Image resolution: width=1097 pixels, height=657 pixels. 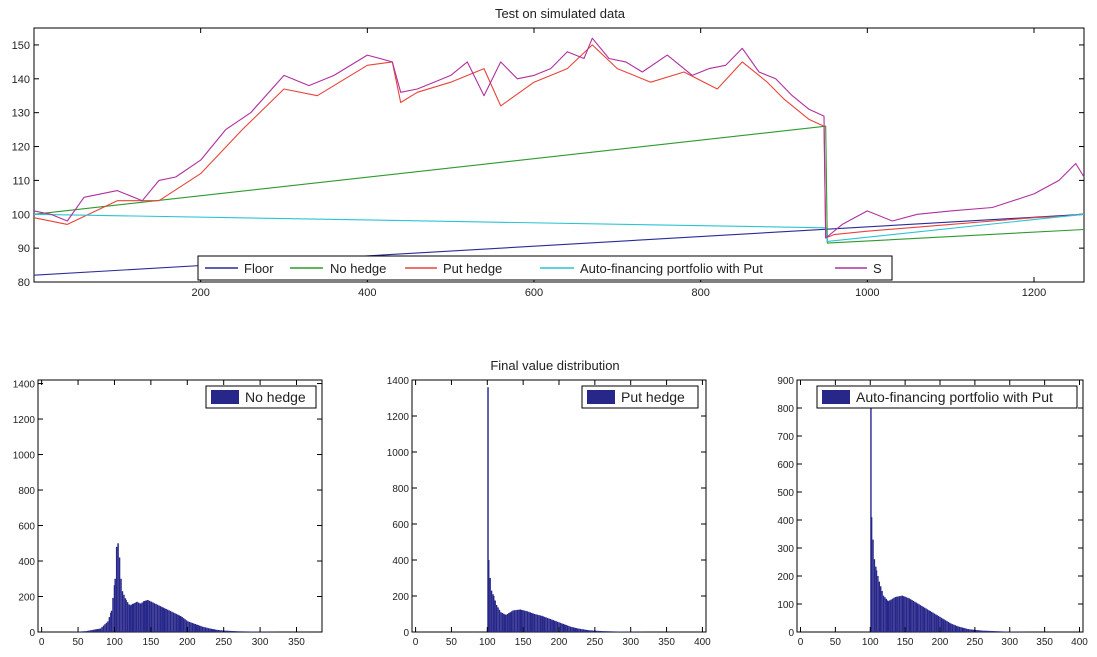 I want to click on legend-swatch-put-hedge-hist, so click(x=601, y=397).